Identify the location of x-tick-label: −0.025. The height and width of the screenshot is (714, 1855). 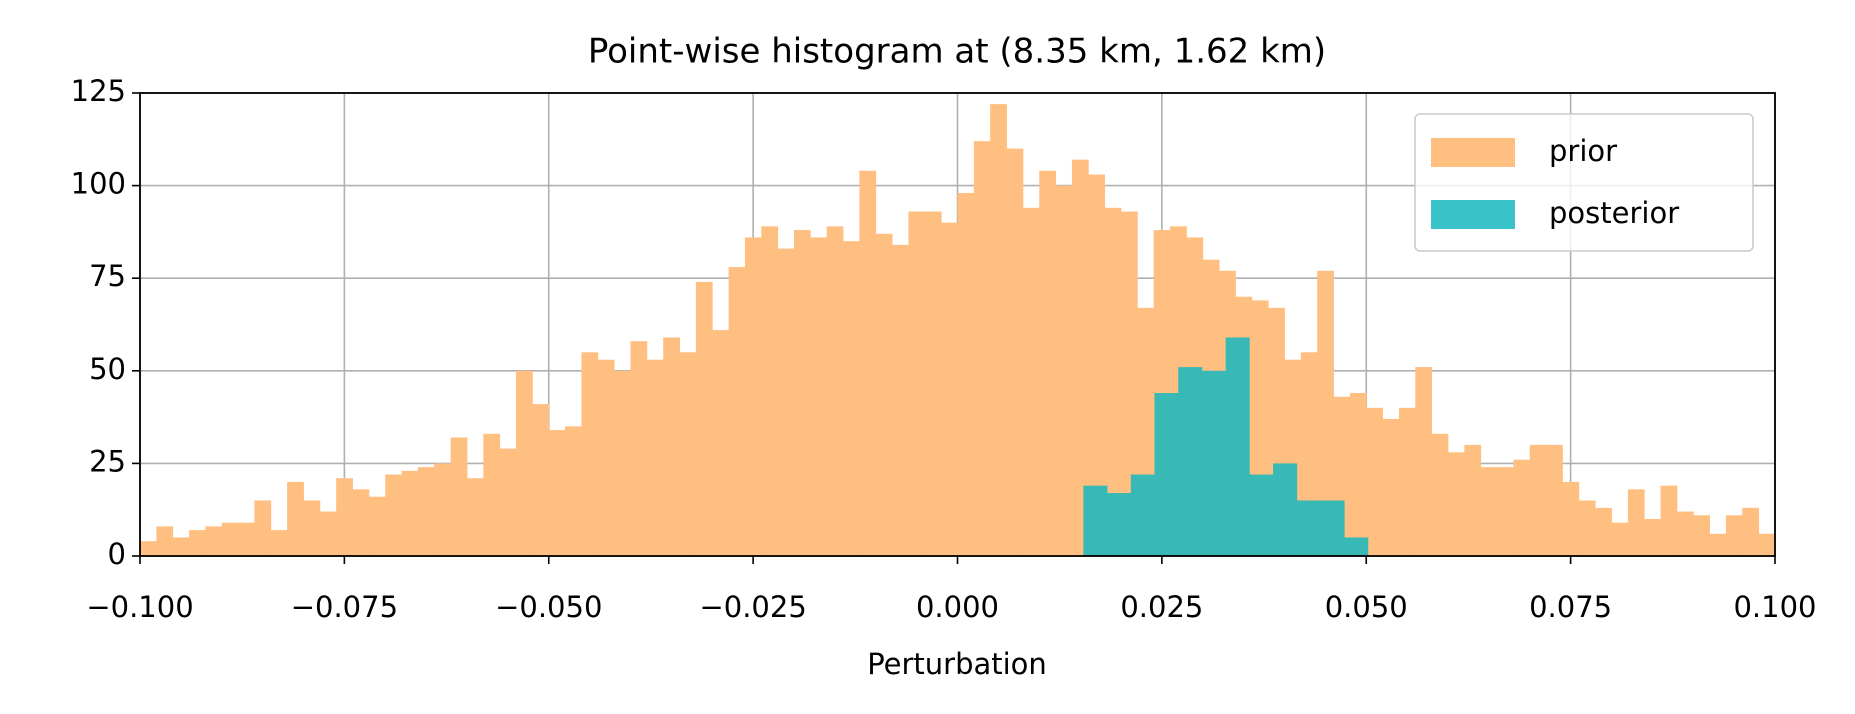
(752, 607).